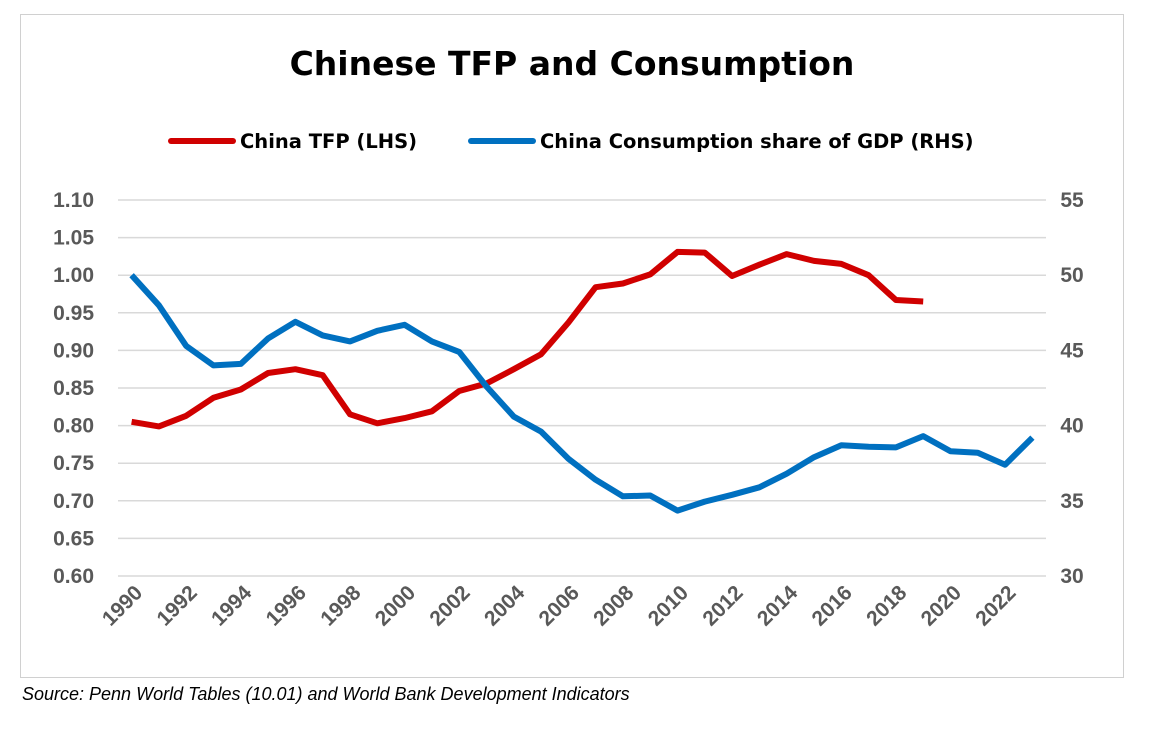  What do you see at coordinates (73, 275) in the screenshot?
I see `y-left-tick-label: 1.00` at bounding box center [73, 275].